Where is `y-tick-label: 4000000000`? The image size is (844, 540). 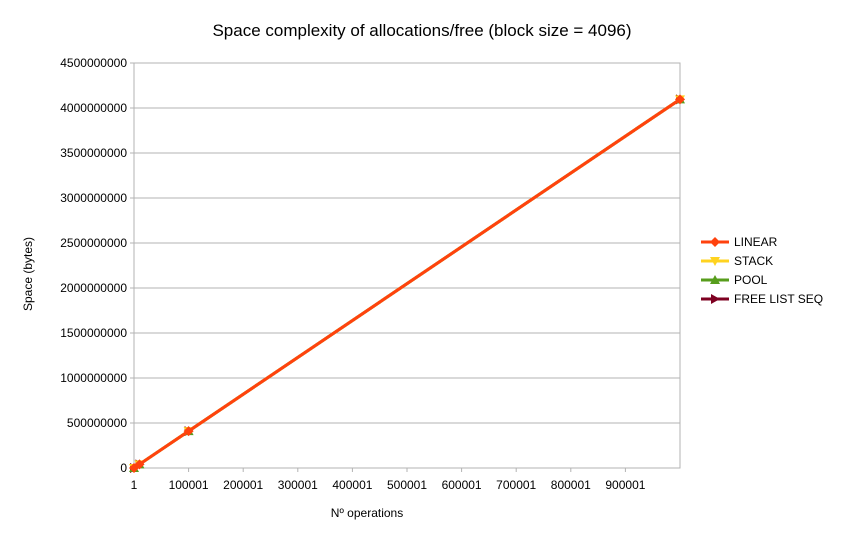
y-tick-label: 4000000000 is located at coordinates (93, 108).